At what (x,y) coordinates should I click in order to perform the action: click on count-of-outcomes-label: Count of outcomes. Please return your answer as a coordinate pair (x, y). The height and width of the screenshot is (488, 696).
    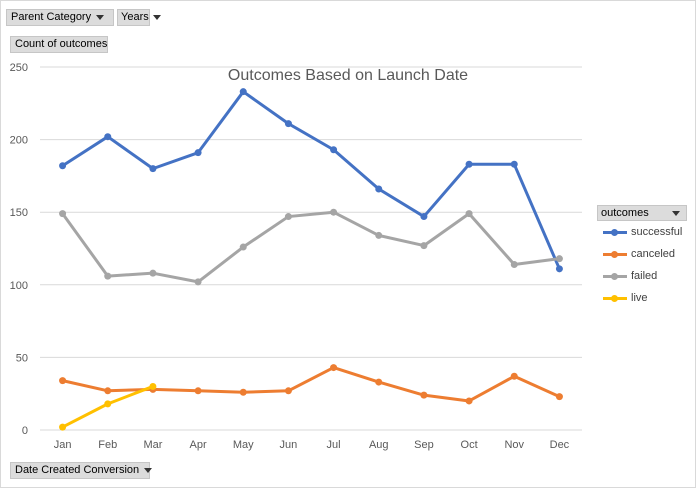
    Looking at the image, I should click on (61, 44).